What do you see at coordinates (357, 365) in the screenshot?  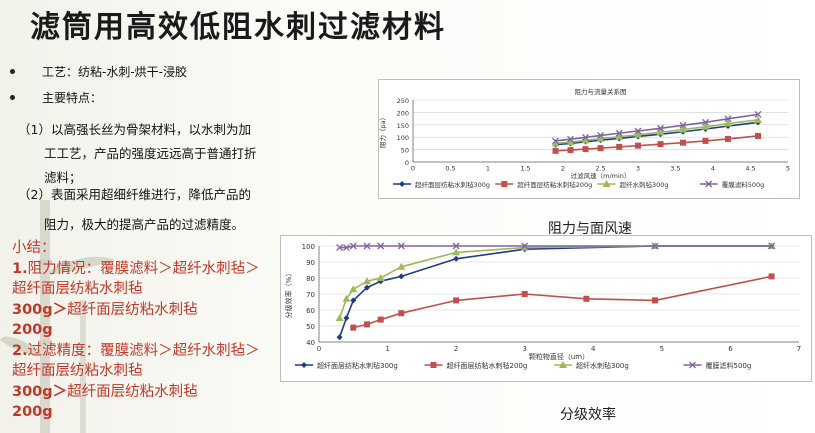 I see `legend-label: 超纤面层纺粘水刺毡300g` at bounding box center [357, 365].